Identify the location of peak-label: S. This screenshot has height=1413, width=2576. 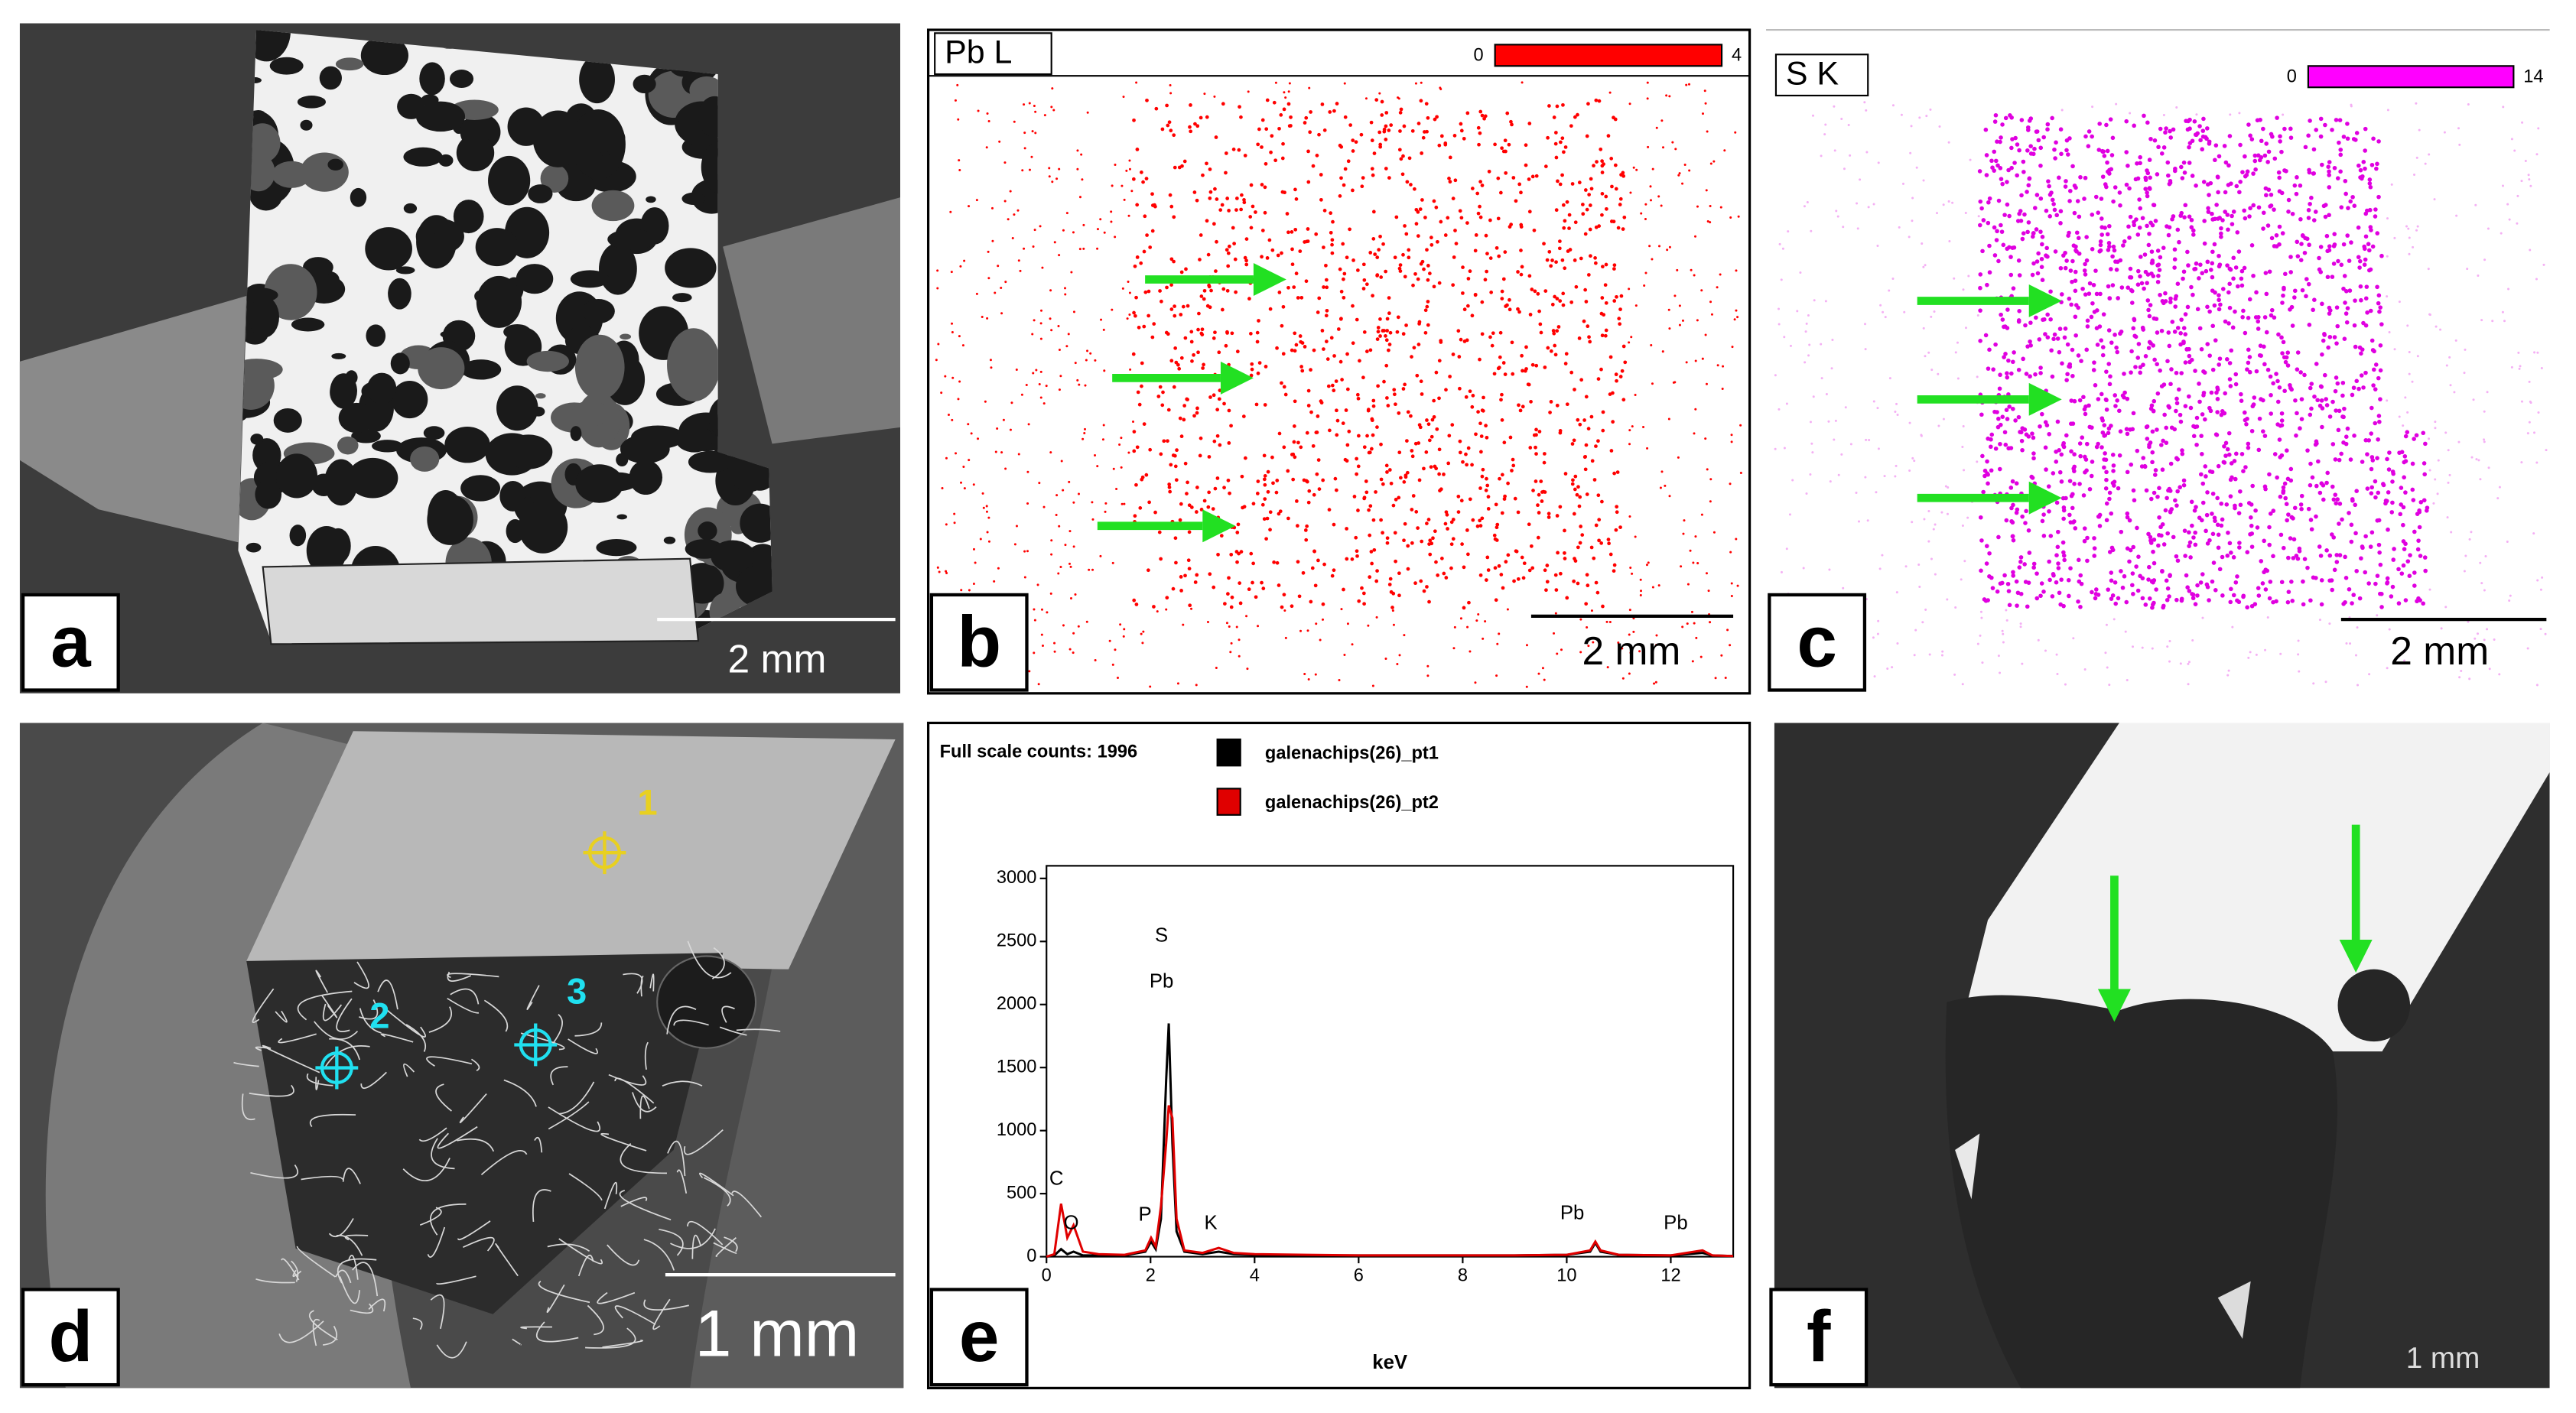
(1161, 936).